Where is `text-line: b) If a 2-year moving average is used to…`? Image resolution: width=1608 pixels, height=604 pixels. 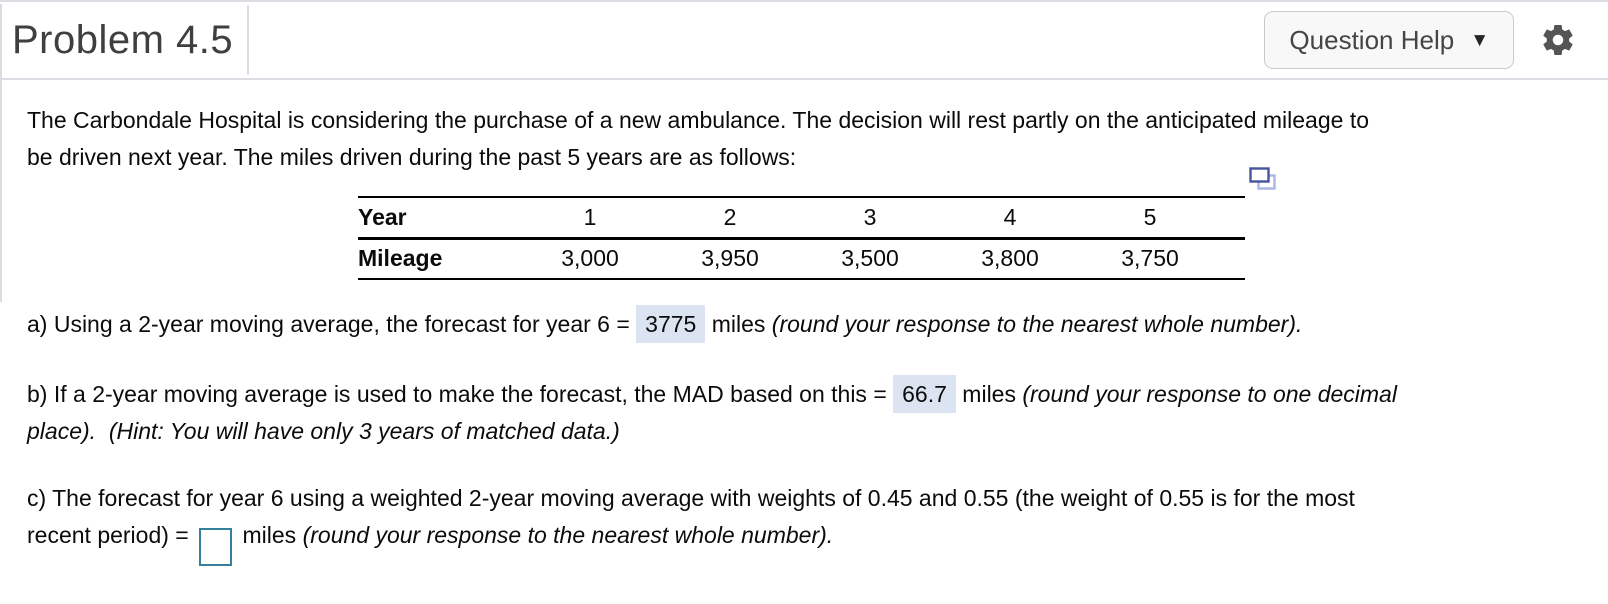 text-line: b) If a 2-year moving average is used to… is located at coordinates (787, 394).